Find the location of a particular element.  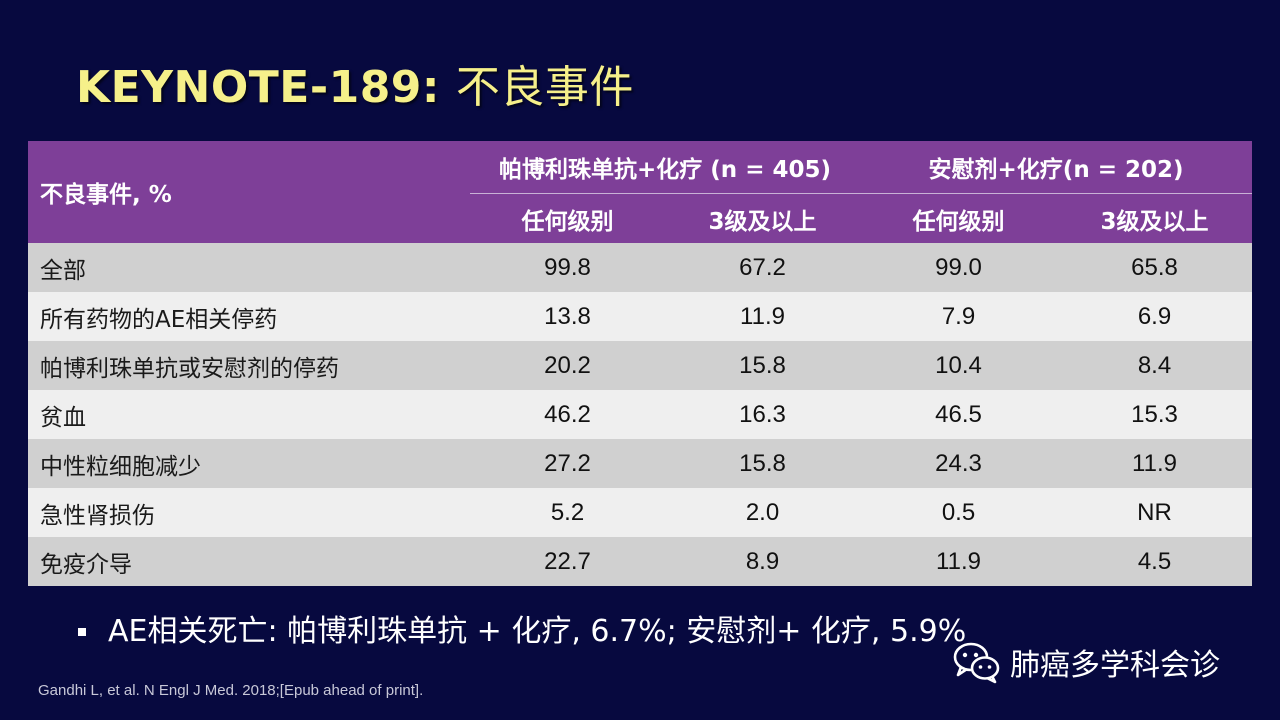

bullet-square-icon is located at coordinates (82, 632).